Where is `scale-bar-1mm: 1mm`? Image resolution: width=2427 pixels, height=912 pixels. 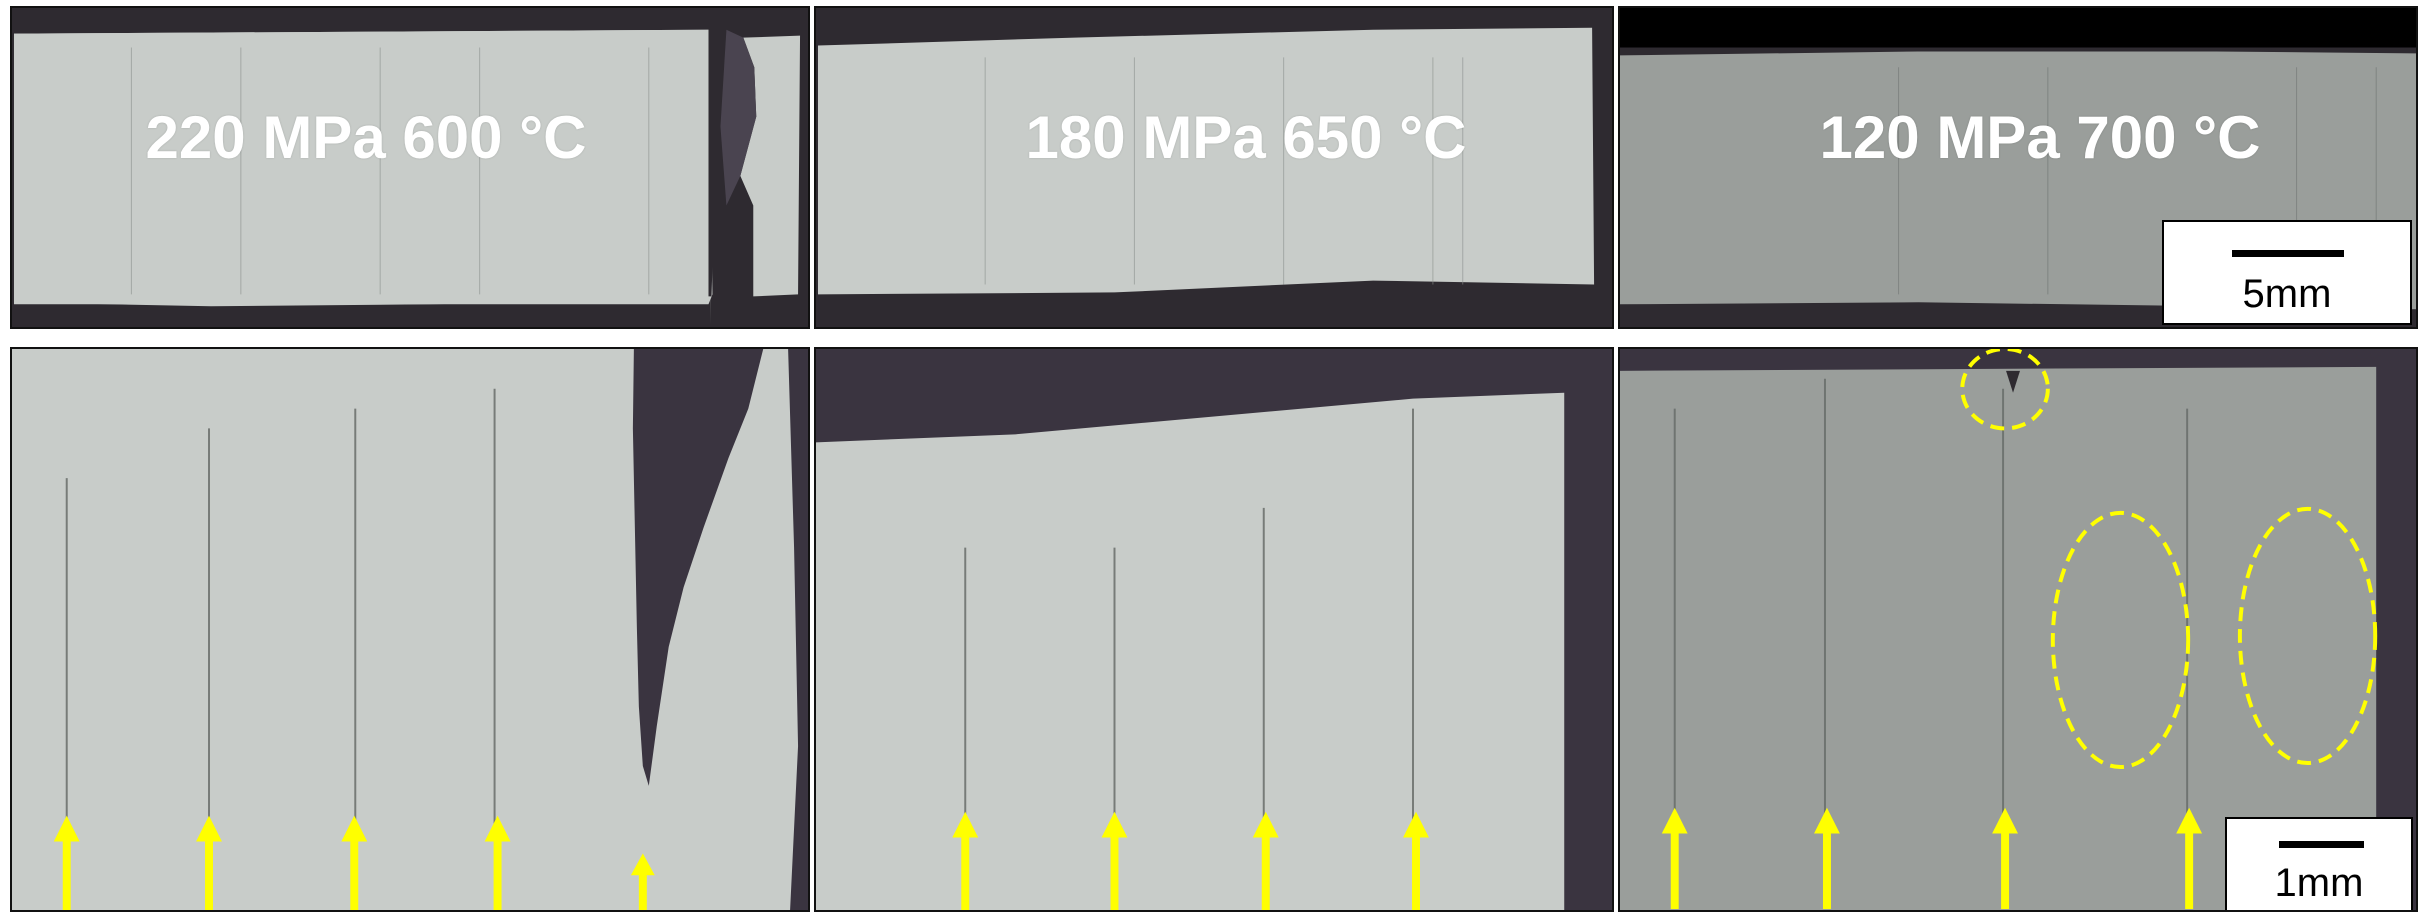 scale-bar-1mm: 1mm is located at coordinates (2319, 863).